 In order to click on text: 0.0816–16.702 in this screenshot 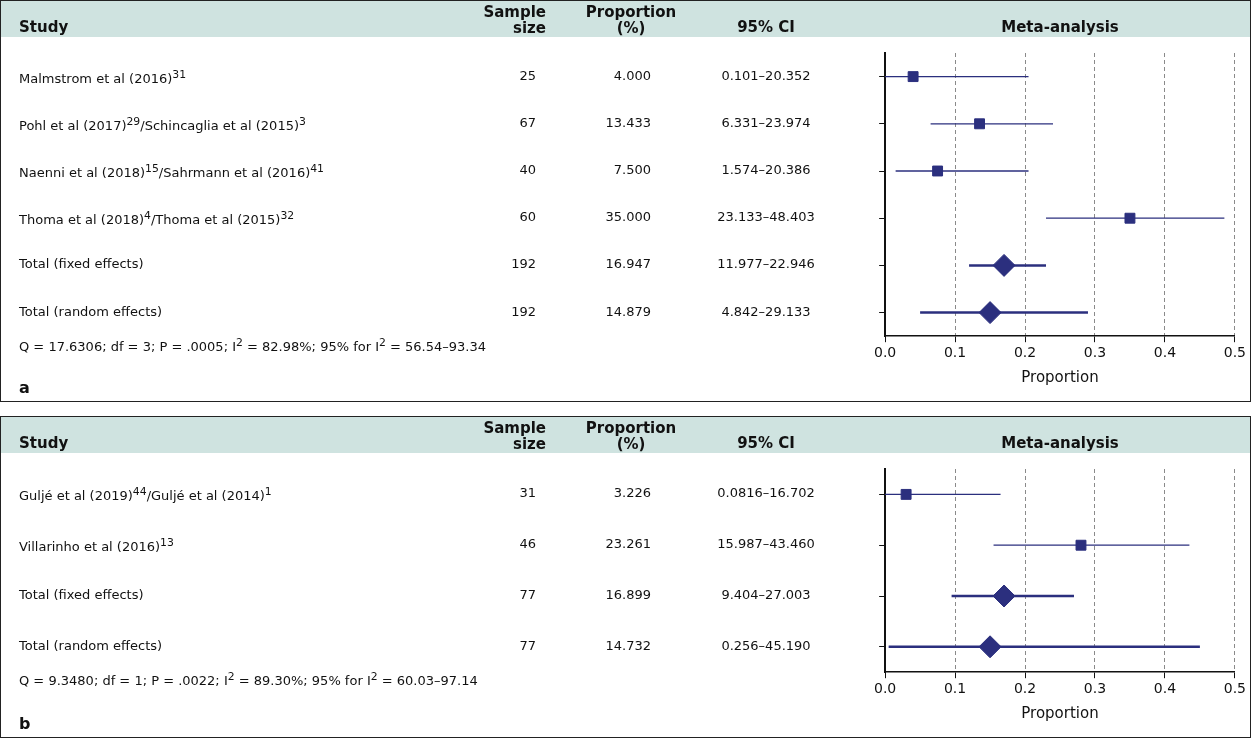, I will do `click(766, 493)`.